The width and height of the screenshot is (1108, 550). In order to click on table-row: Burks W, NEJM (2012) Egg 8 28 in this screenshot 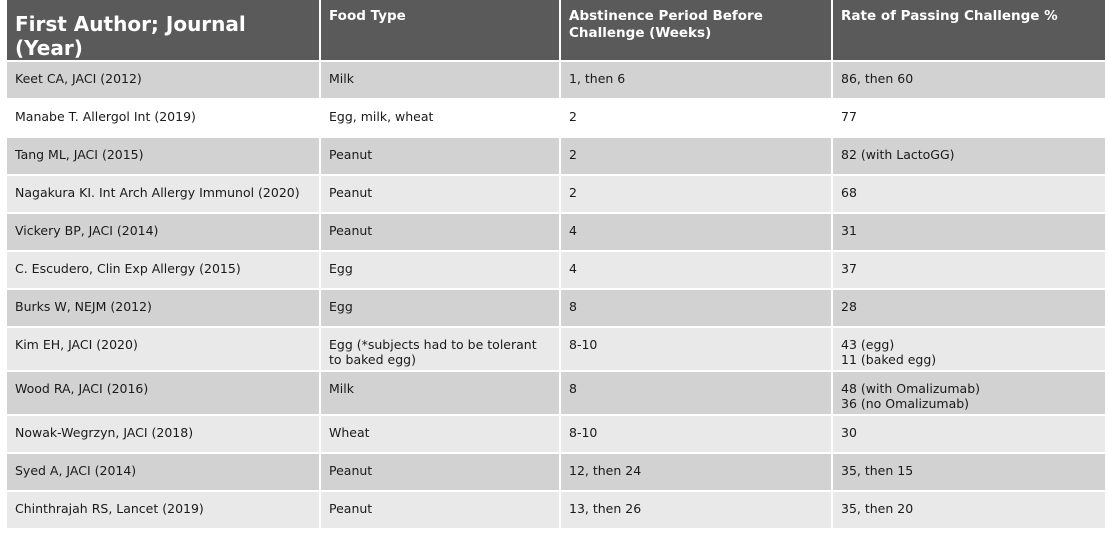, I will do `click(556, 307)`.